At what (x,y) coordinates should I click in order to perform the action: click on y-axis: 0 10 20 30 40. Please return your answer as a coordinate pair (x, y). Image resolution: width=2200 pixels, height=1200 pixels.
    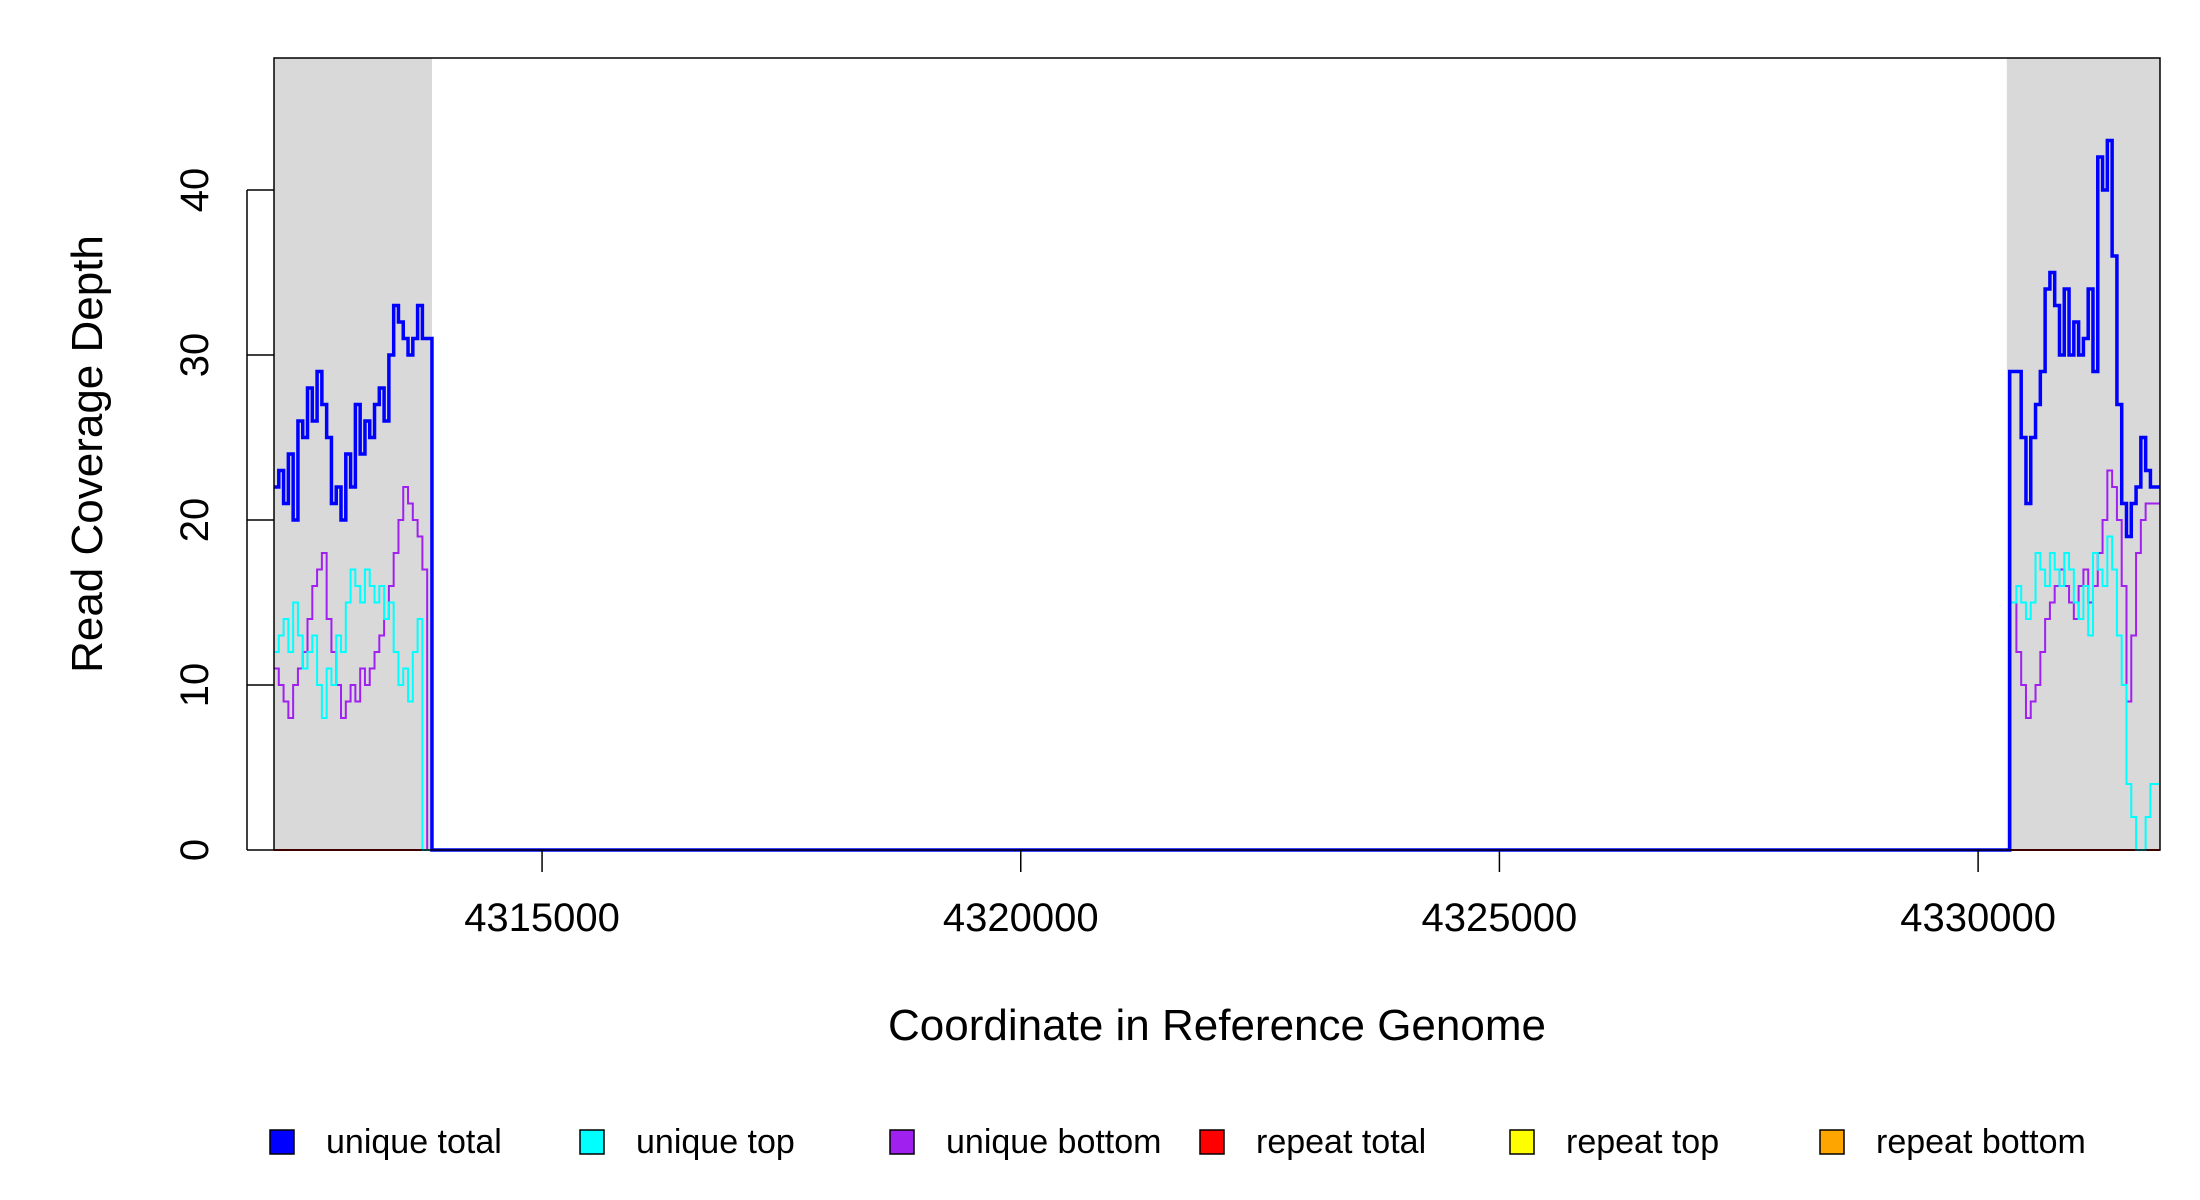
    Looking at the image, I should click on (223, 514).